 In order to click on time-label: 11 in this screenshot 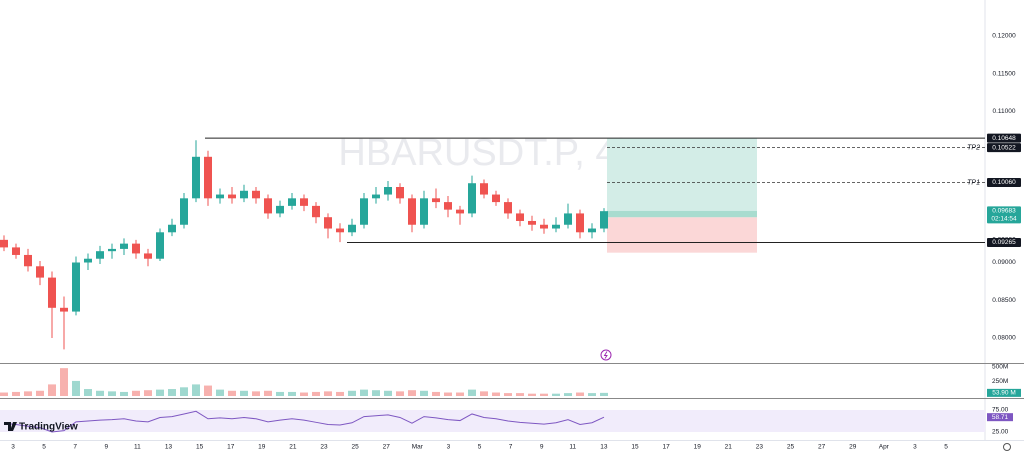, I will do `click(572, 447)`.